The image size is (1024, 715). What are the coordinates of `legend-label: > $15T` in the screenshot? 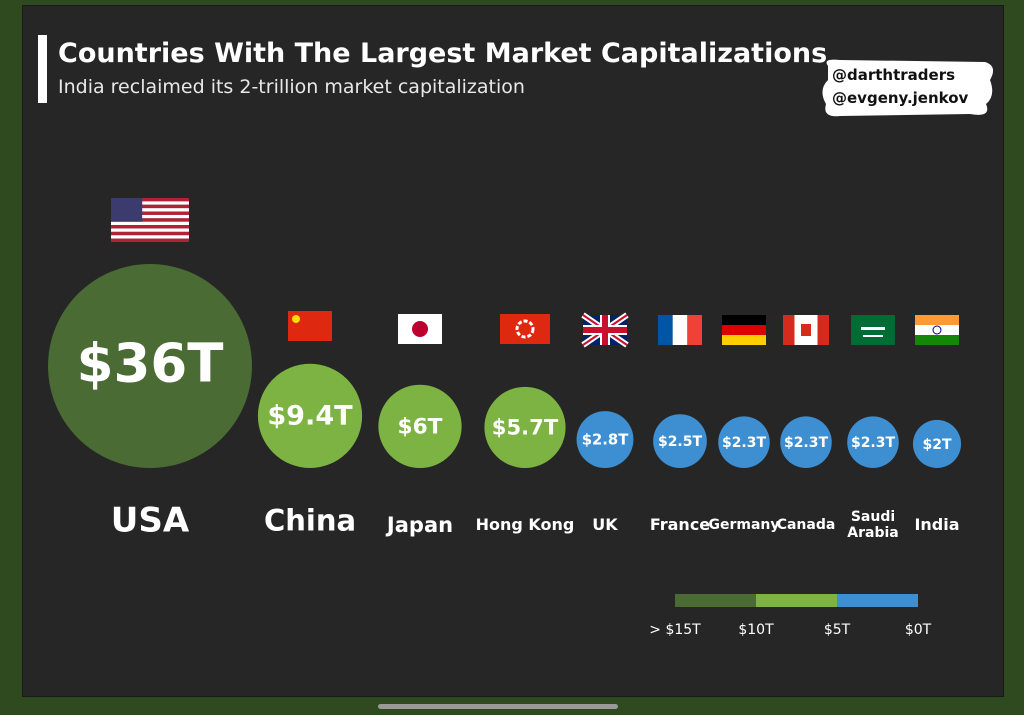 It's located at (675, 630).